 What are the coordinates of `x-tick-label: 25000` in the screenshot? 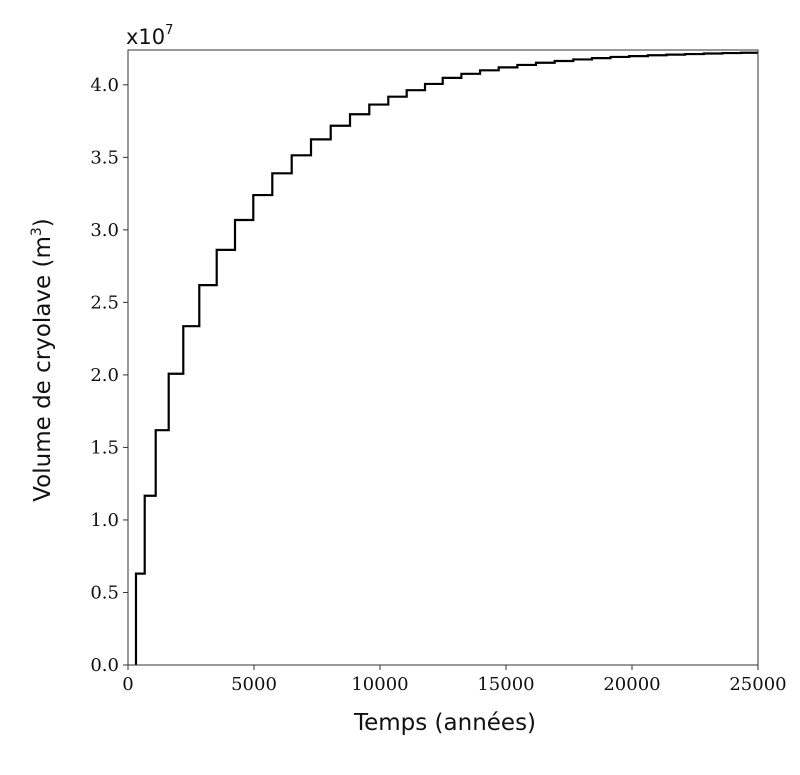 It's located at (757, 684).